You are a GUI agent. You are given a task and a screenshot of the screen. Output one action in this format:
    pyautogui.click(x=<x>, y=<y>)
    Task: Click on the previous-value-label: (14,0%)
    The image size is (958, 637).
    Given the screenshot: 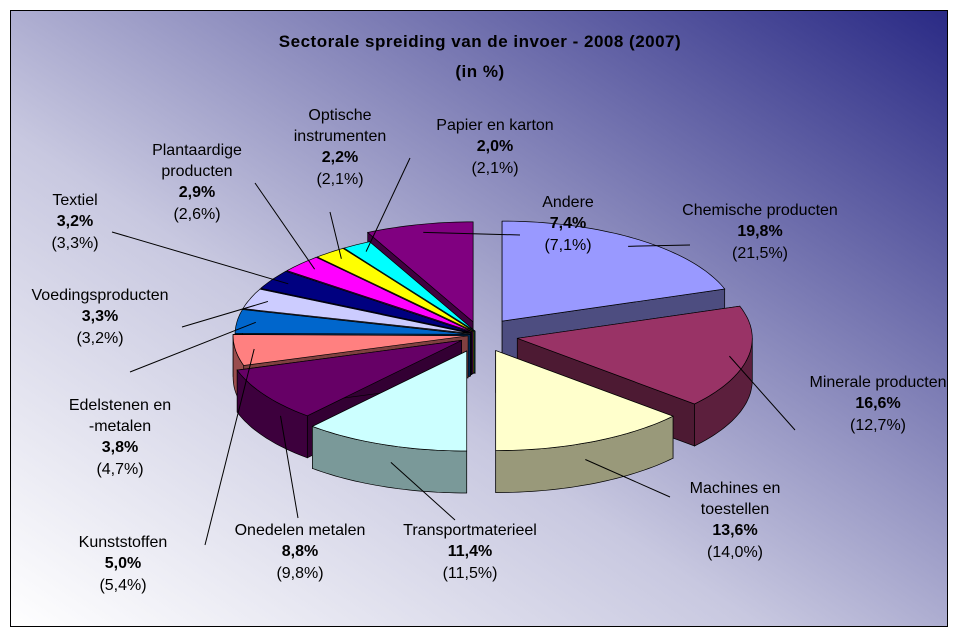 What is the action you would take?
    pyautogui.click(x=735, y=552)
    